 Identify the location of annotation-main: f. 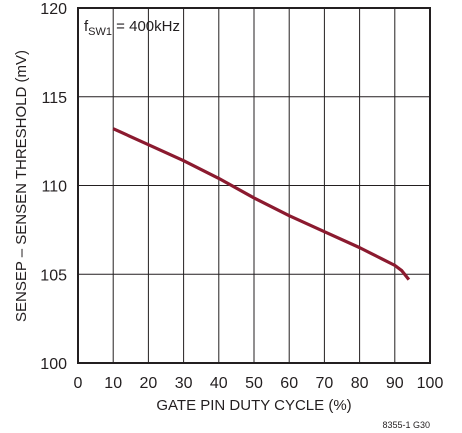
(86, 26).